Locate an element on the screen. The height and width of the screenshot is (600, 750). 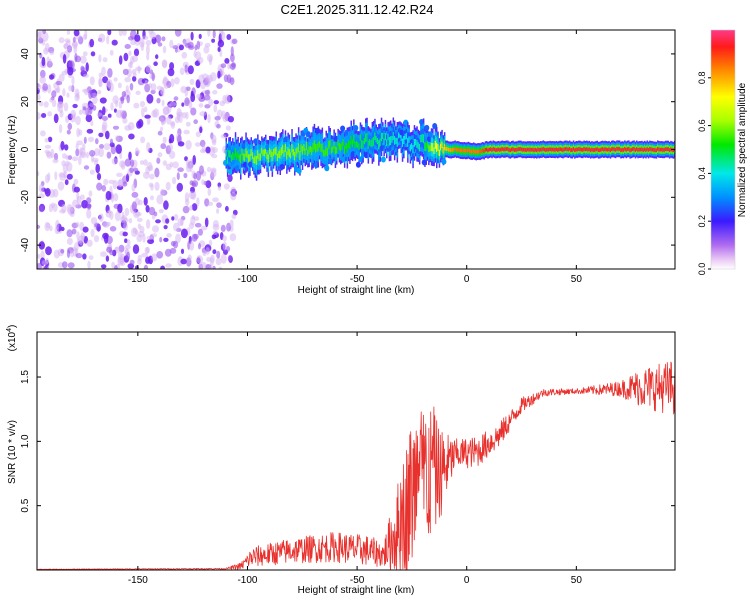
colorbar-gradient is located at coordinates (723, 149).